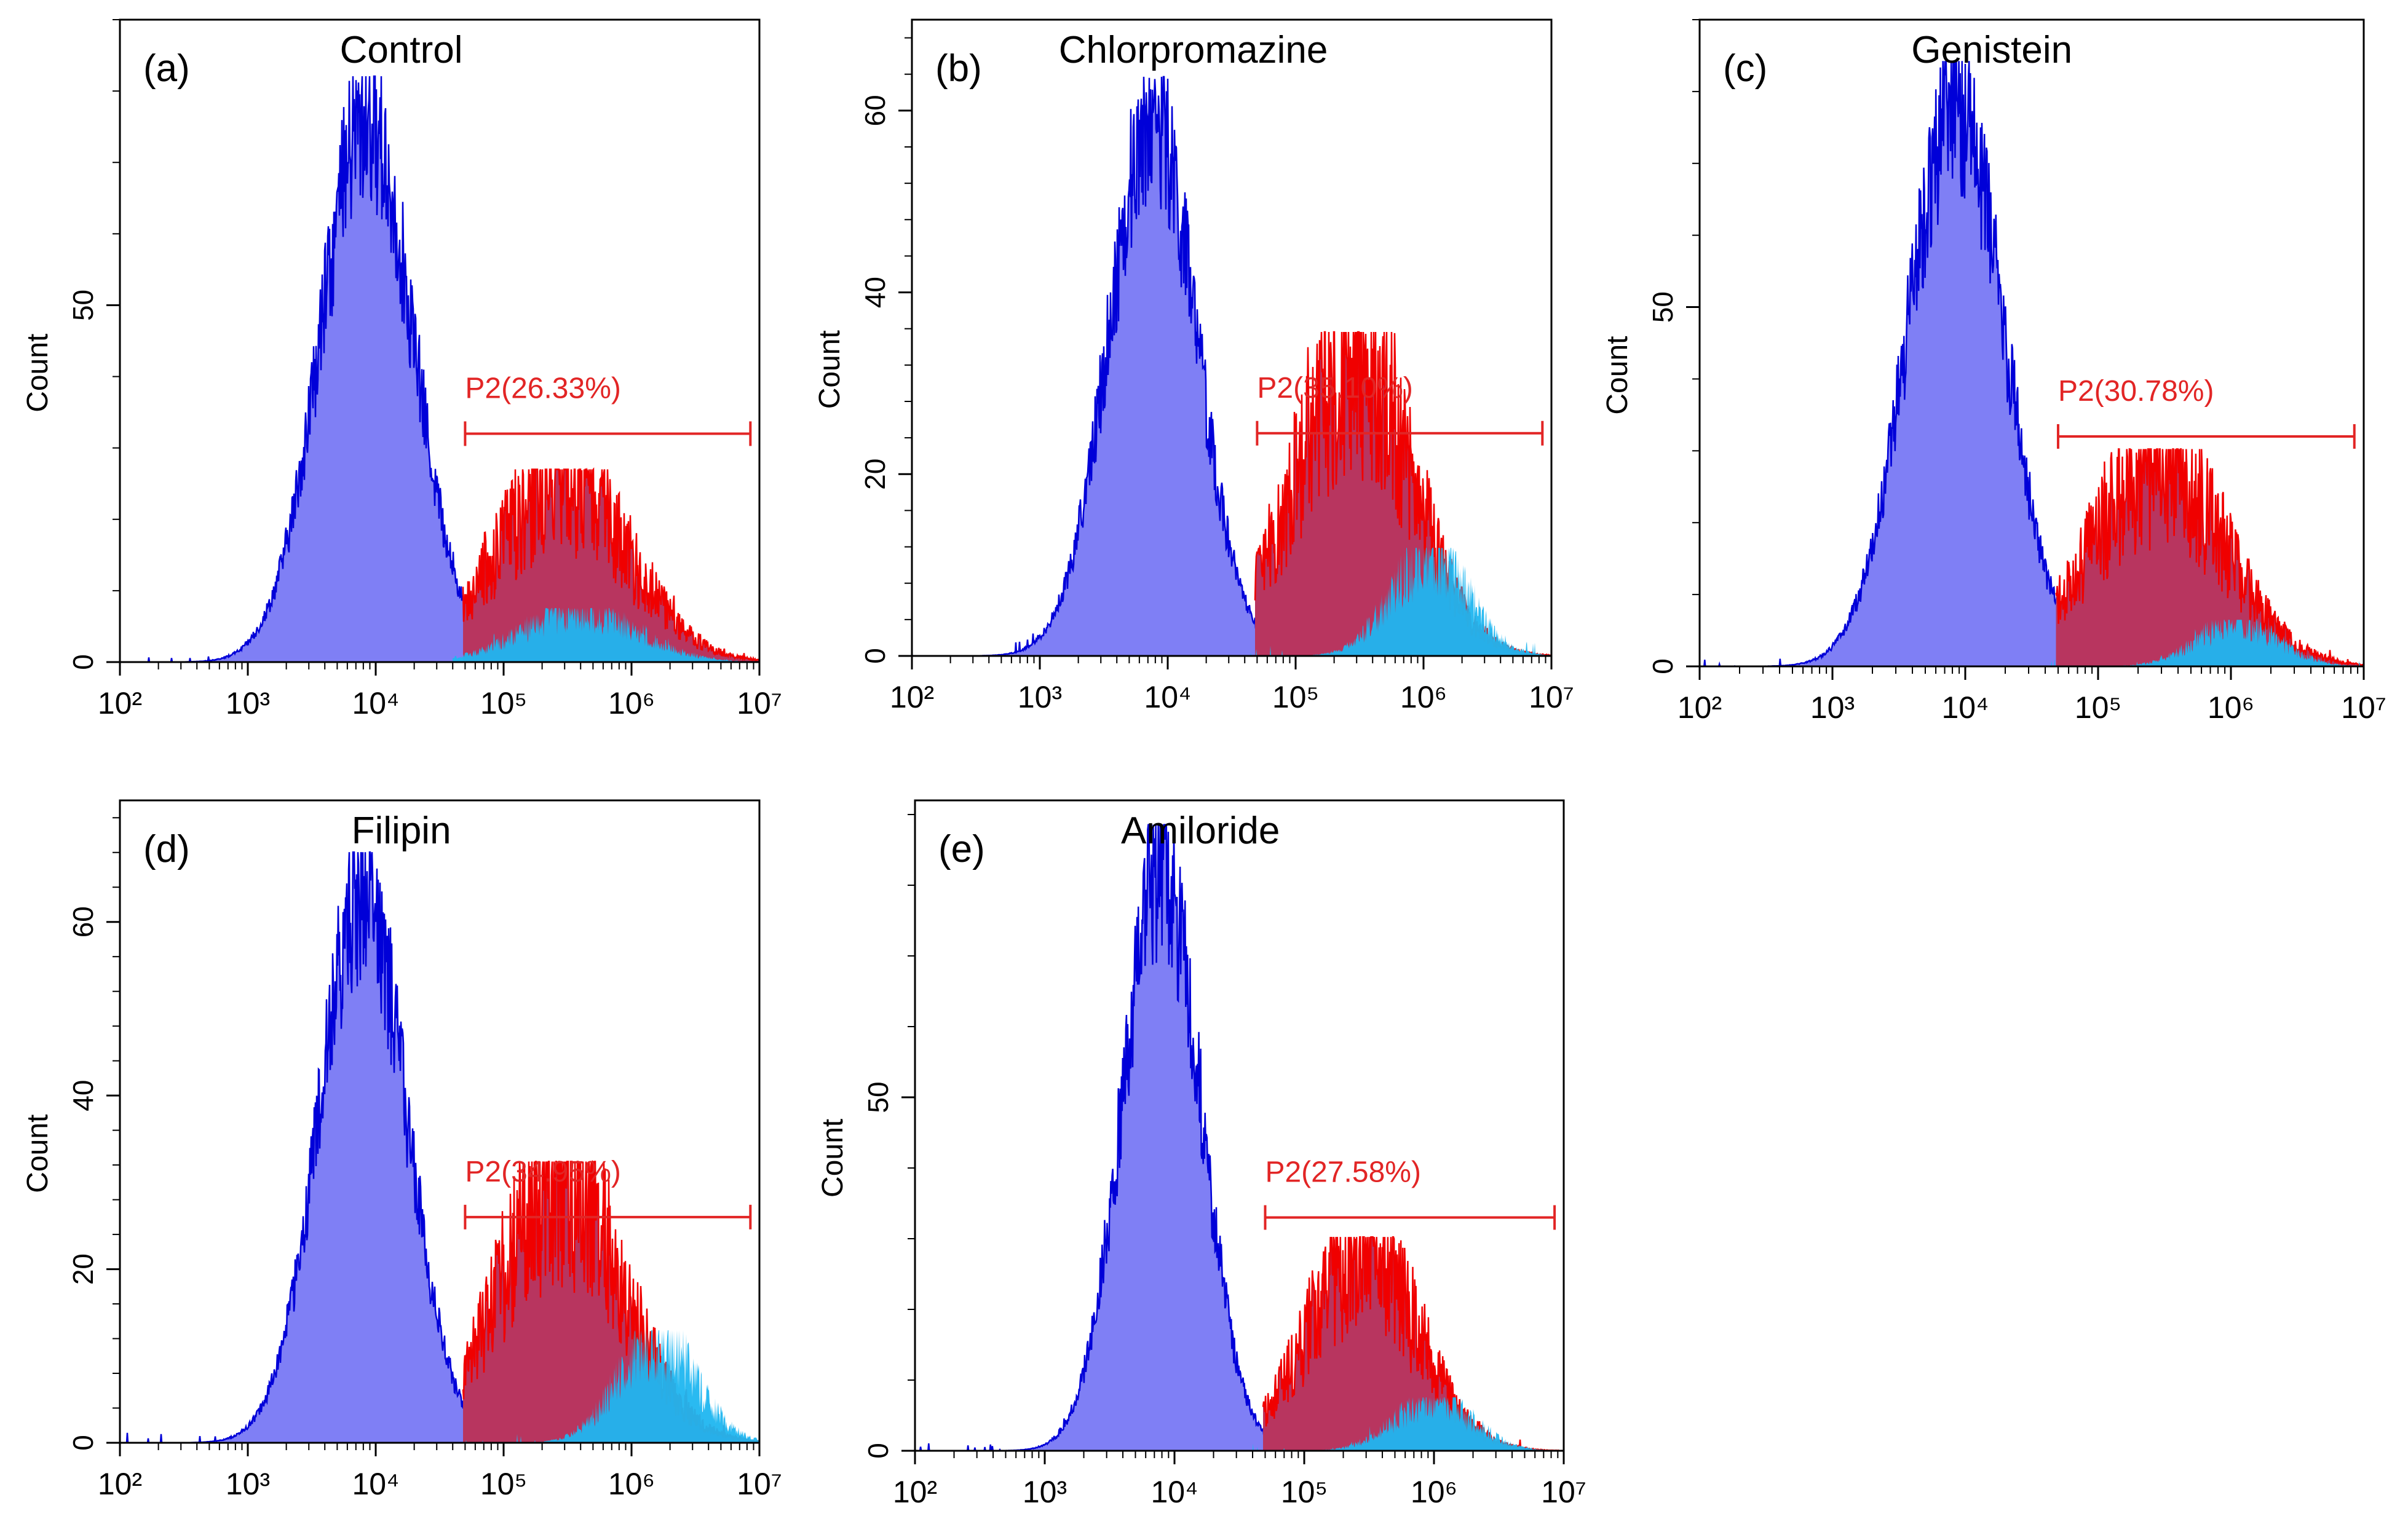  What do you see at coordinates (1342, 1172) in the screenshot?
I see `gate-label: P2(27.58%)` at bounding box center [1342, 1172].